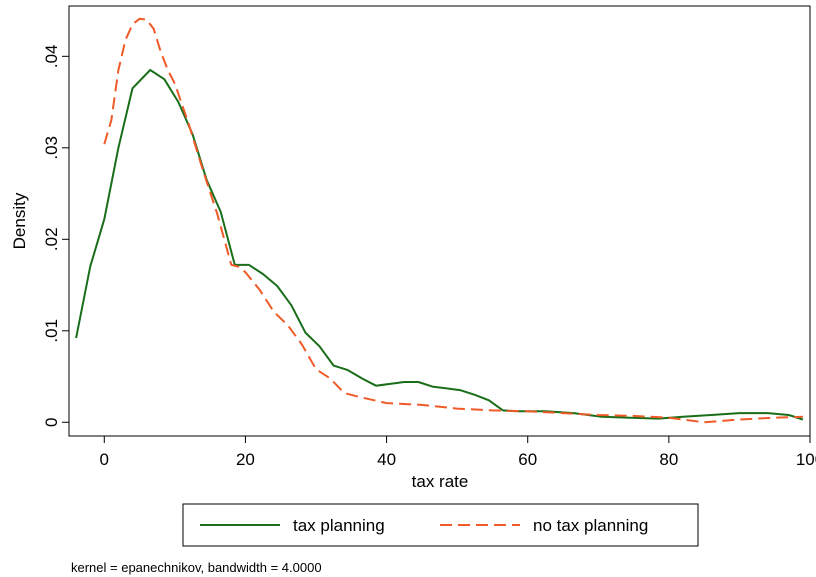  I want to click on legend-label-tax-planning: tax planning, so click(339, 525).